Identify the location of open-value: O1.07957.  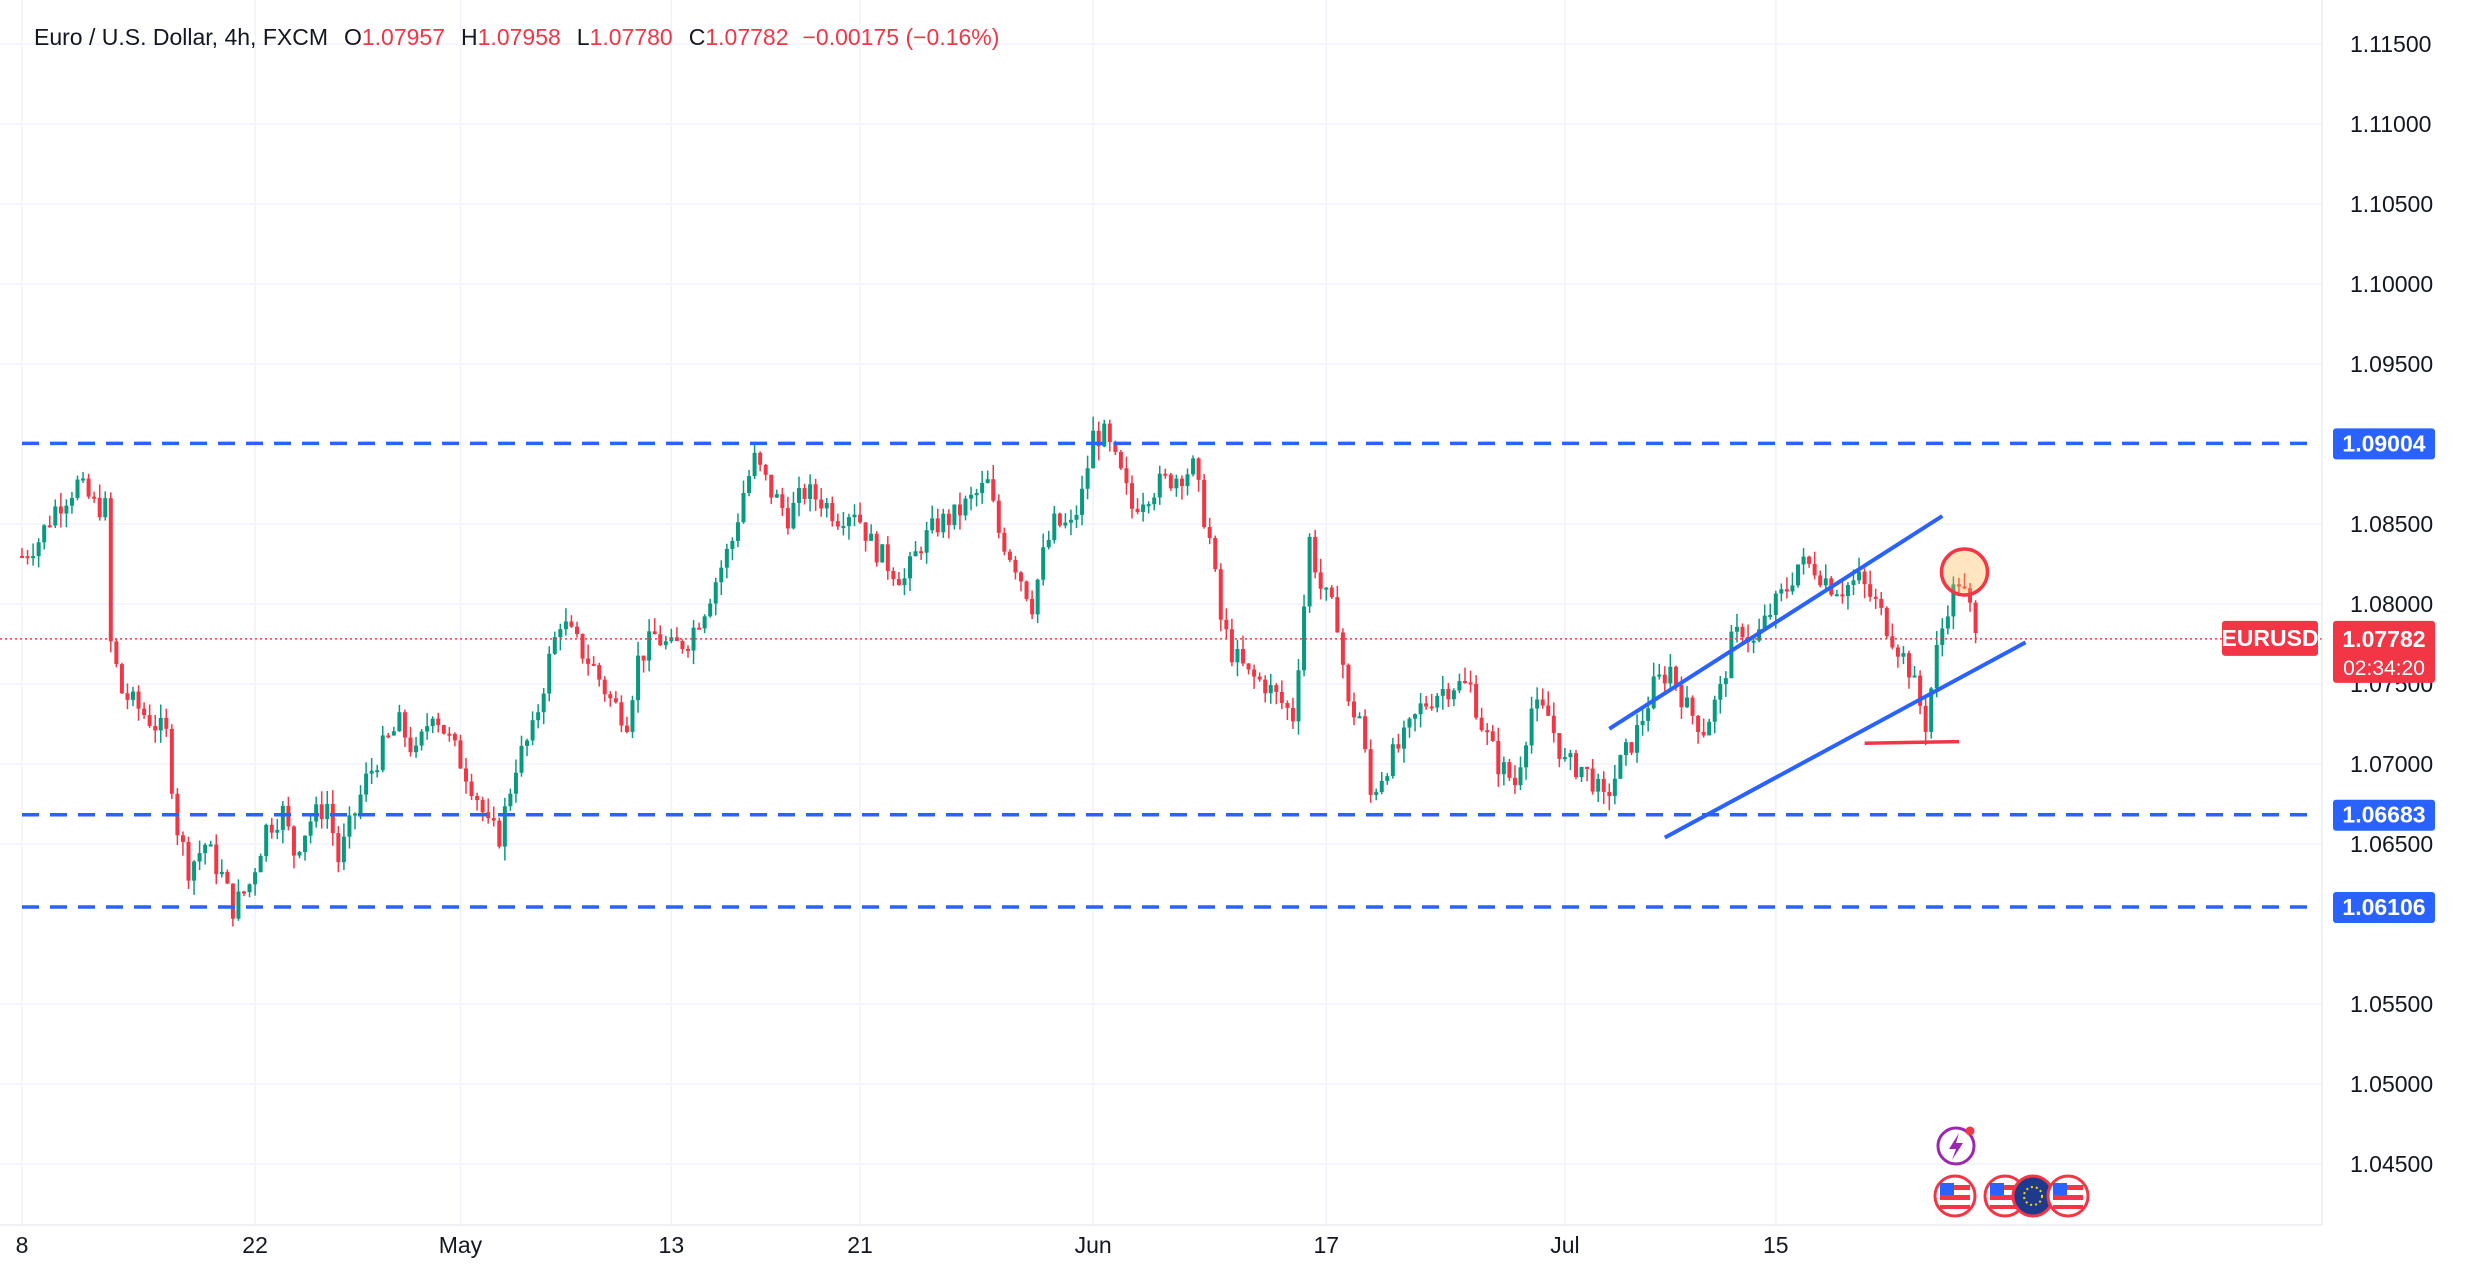
(394, 37).